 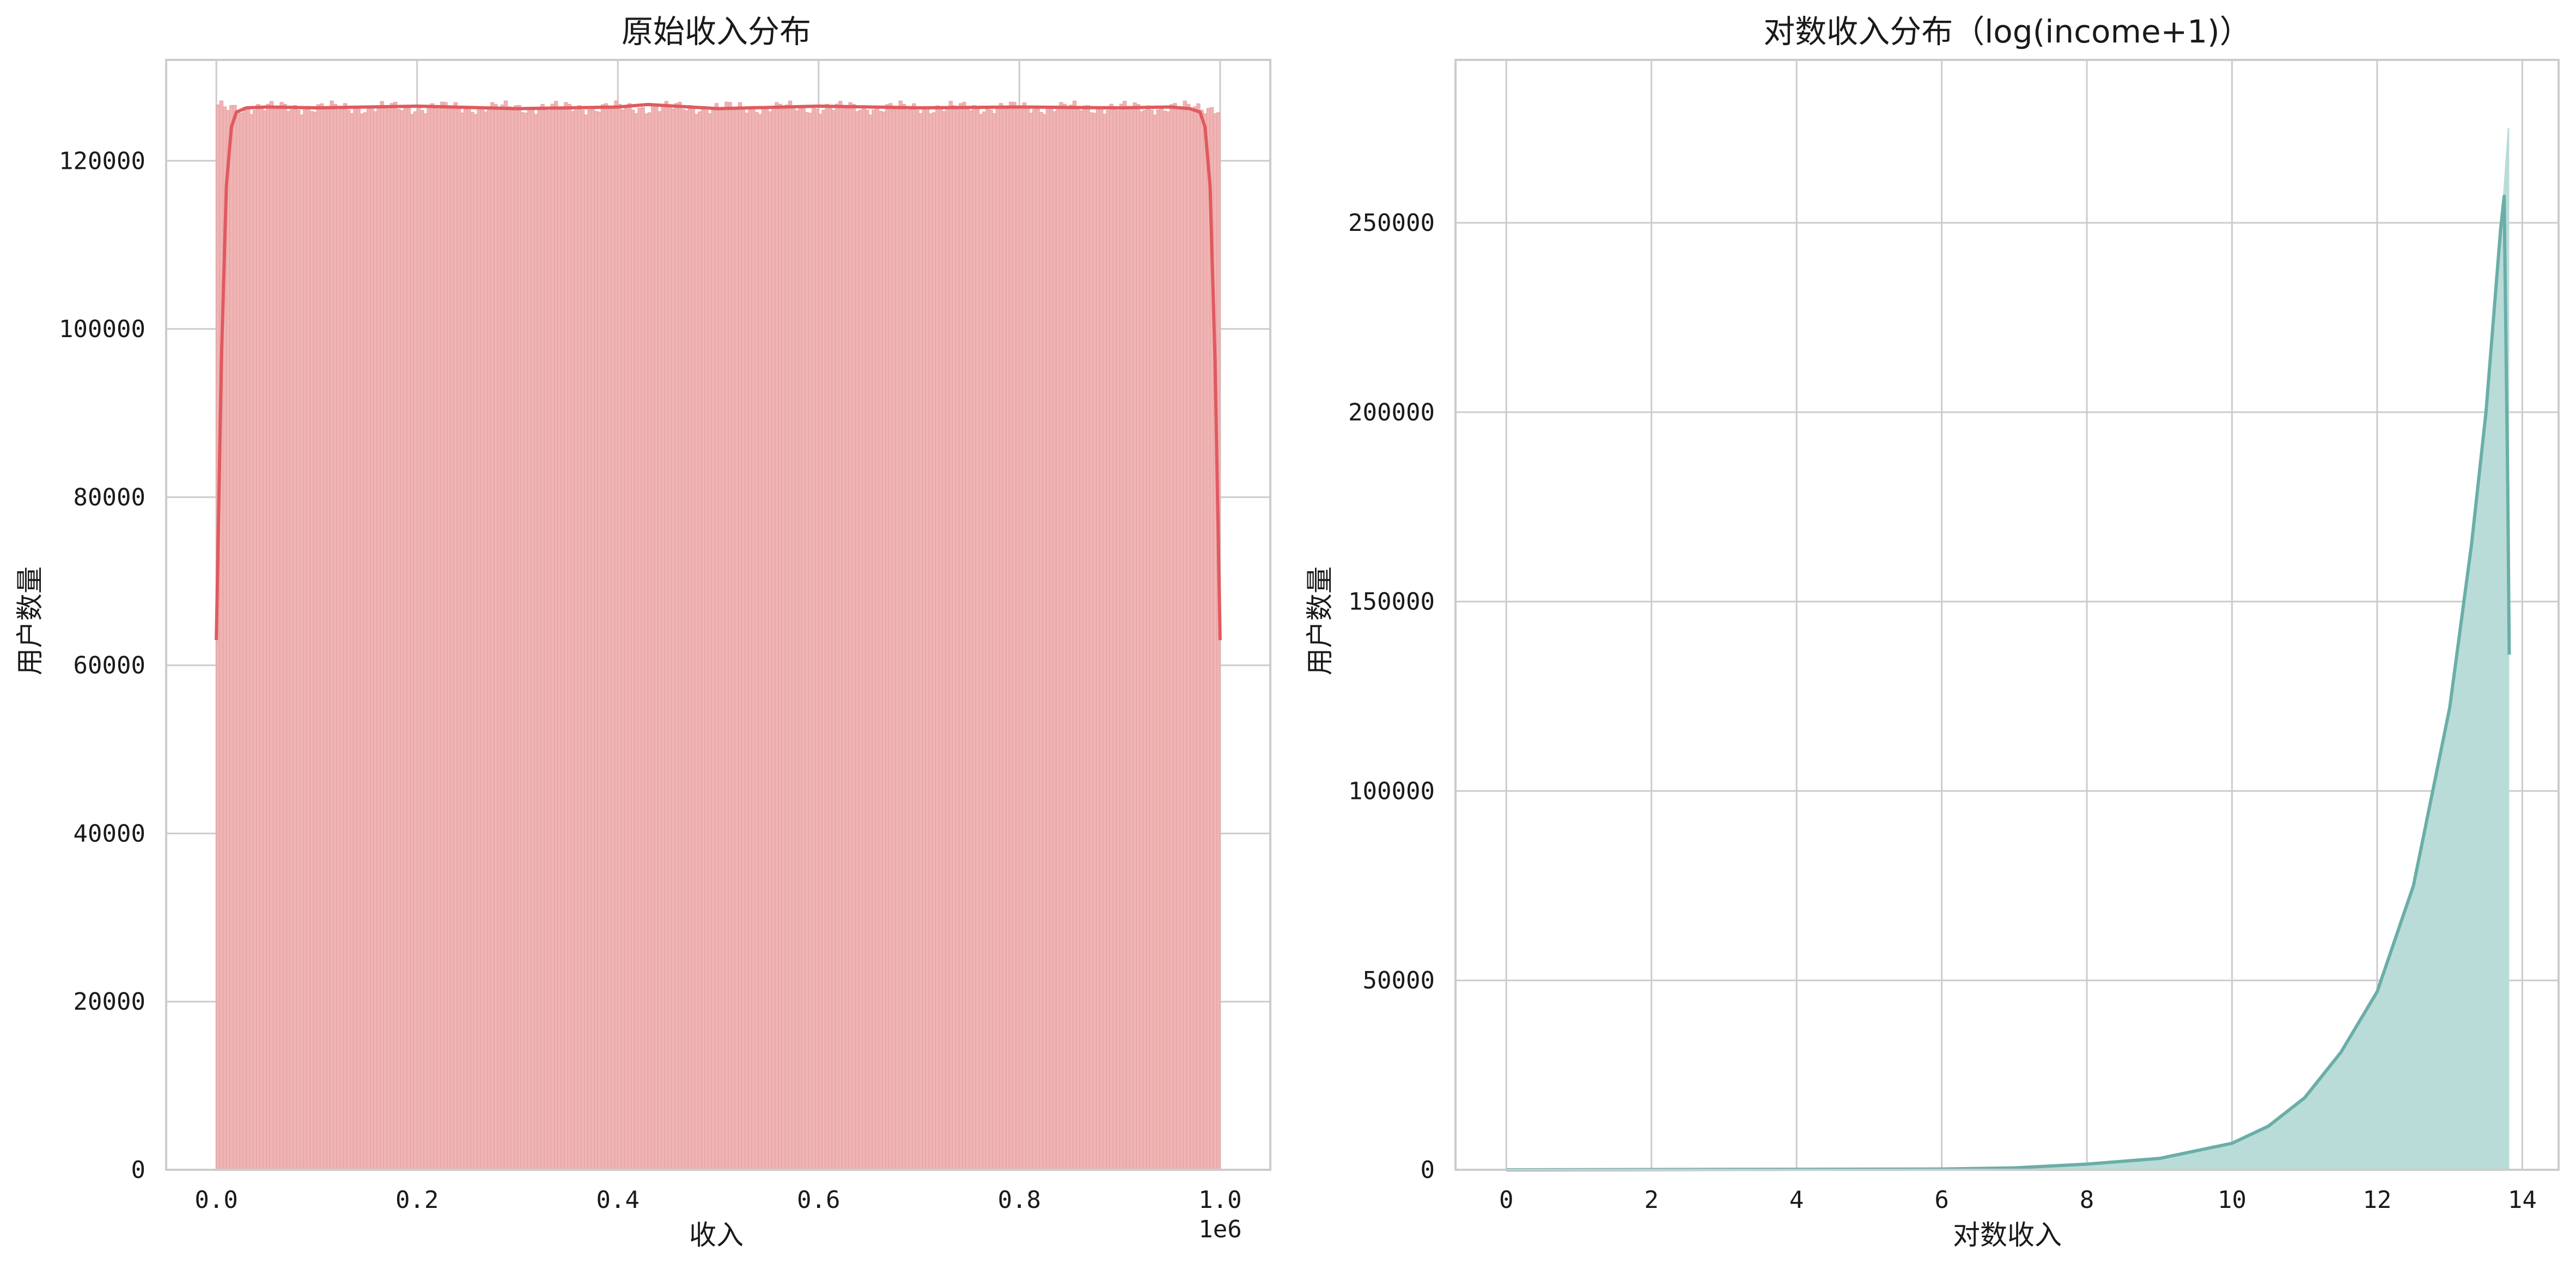 What do you see at coordinates (110, 1002) in the screenshot?
I see `y-tick-label: 20000` at bounding box center [110, 1002].